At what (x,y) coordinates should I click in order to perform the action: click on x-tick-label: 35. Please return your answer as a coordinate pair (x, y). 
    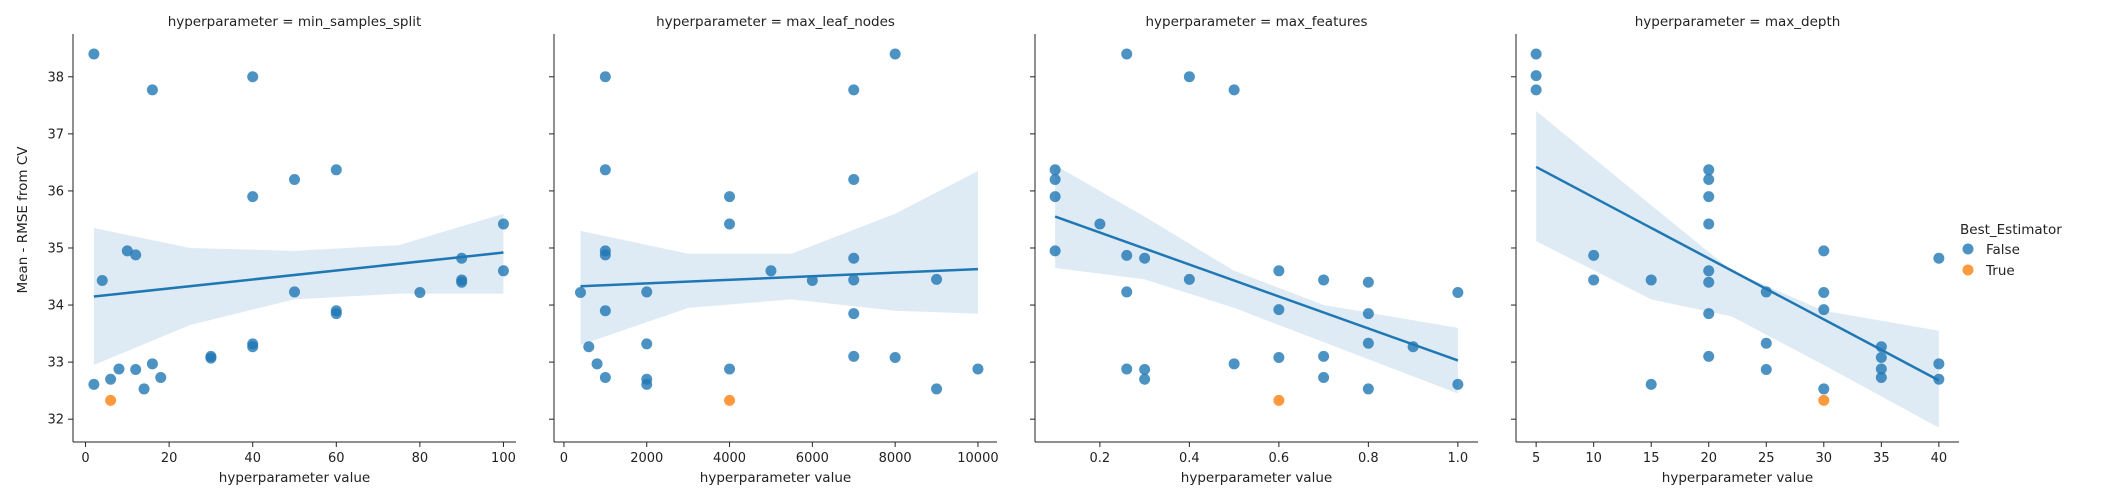
    Looking at the image, I should click on (1881, 458).